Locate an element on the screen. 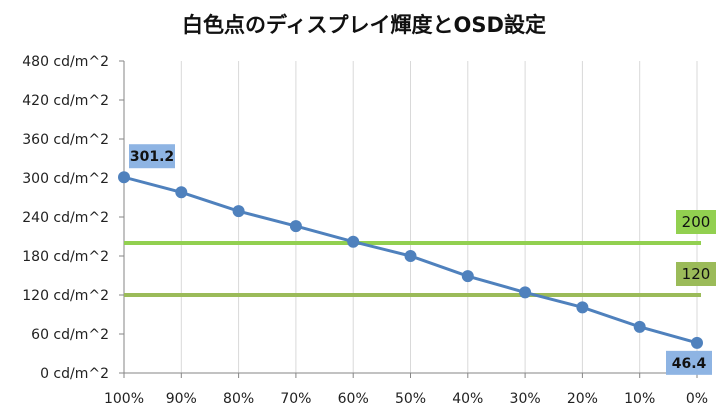 This screenshot has width=728, height=415. reference-line-label: 200 is located at coordinates (696, 222).